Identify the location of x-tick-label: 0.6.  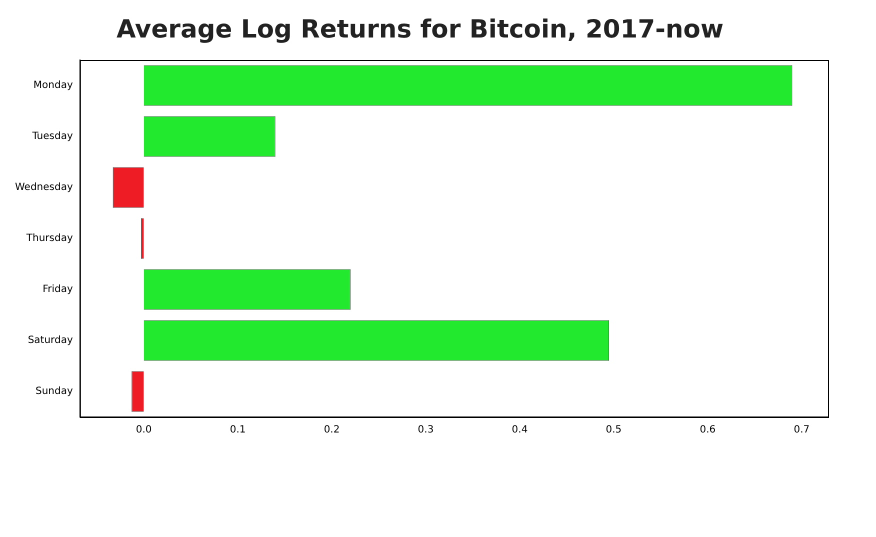
(708, 430).